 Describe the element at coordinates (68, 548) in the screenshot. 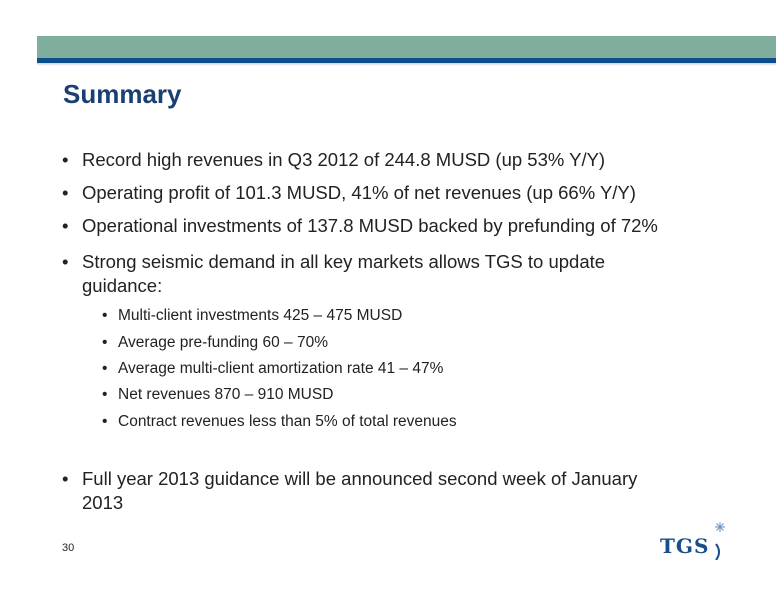

I see `page-number: 30` at that location.